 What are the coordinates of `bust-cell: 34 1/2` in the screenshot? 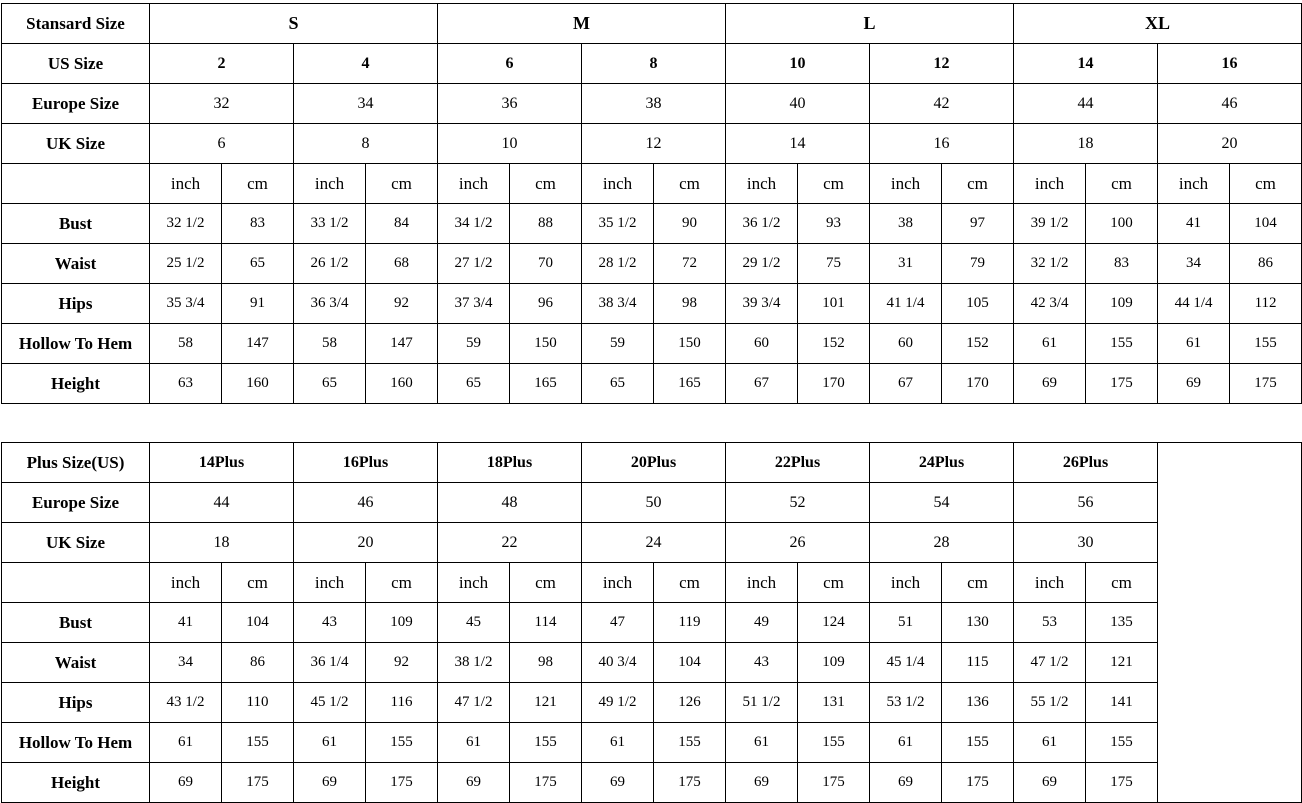 It's located at (474, 223).